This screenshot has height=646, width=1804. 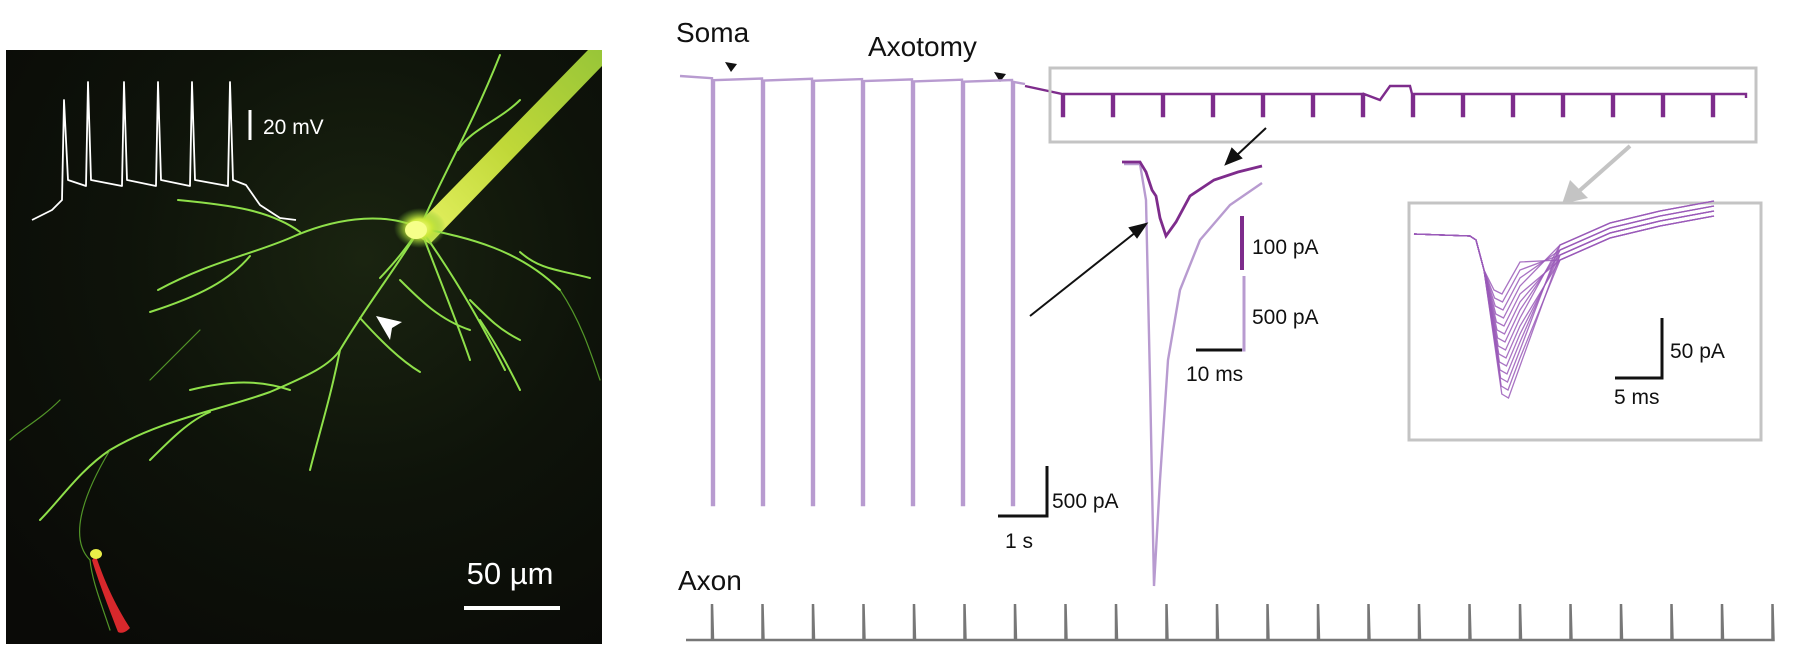 I want to click on zoom-scale-small-label: 100 pA, so click(x=1285, y=247).